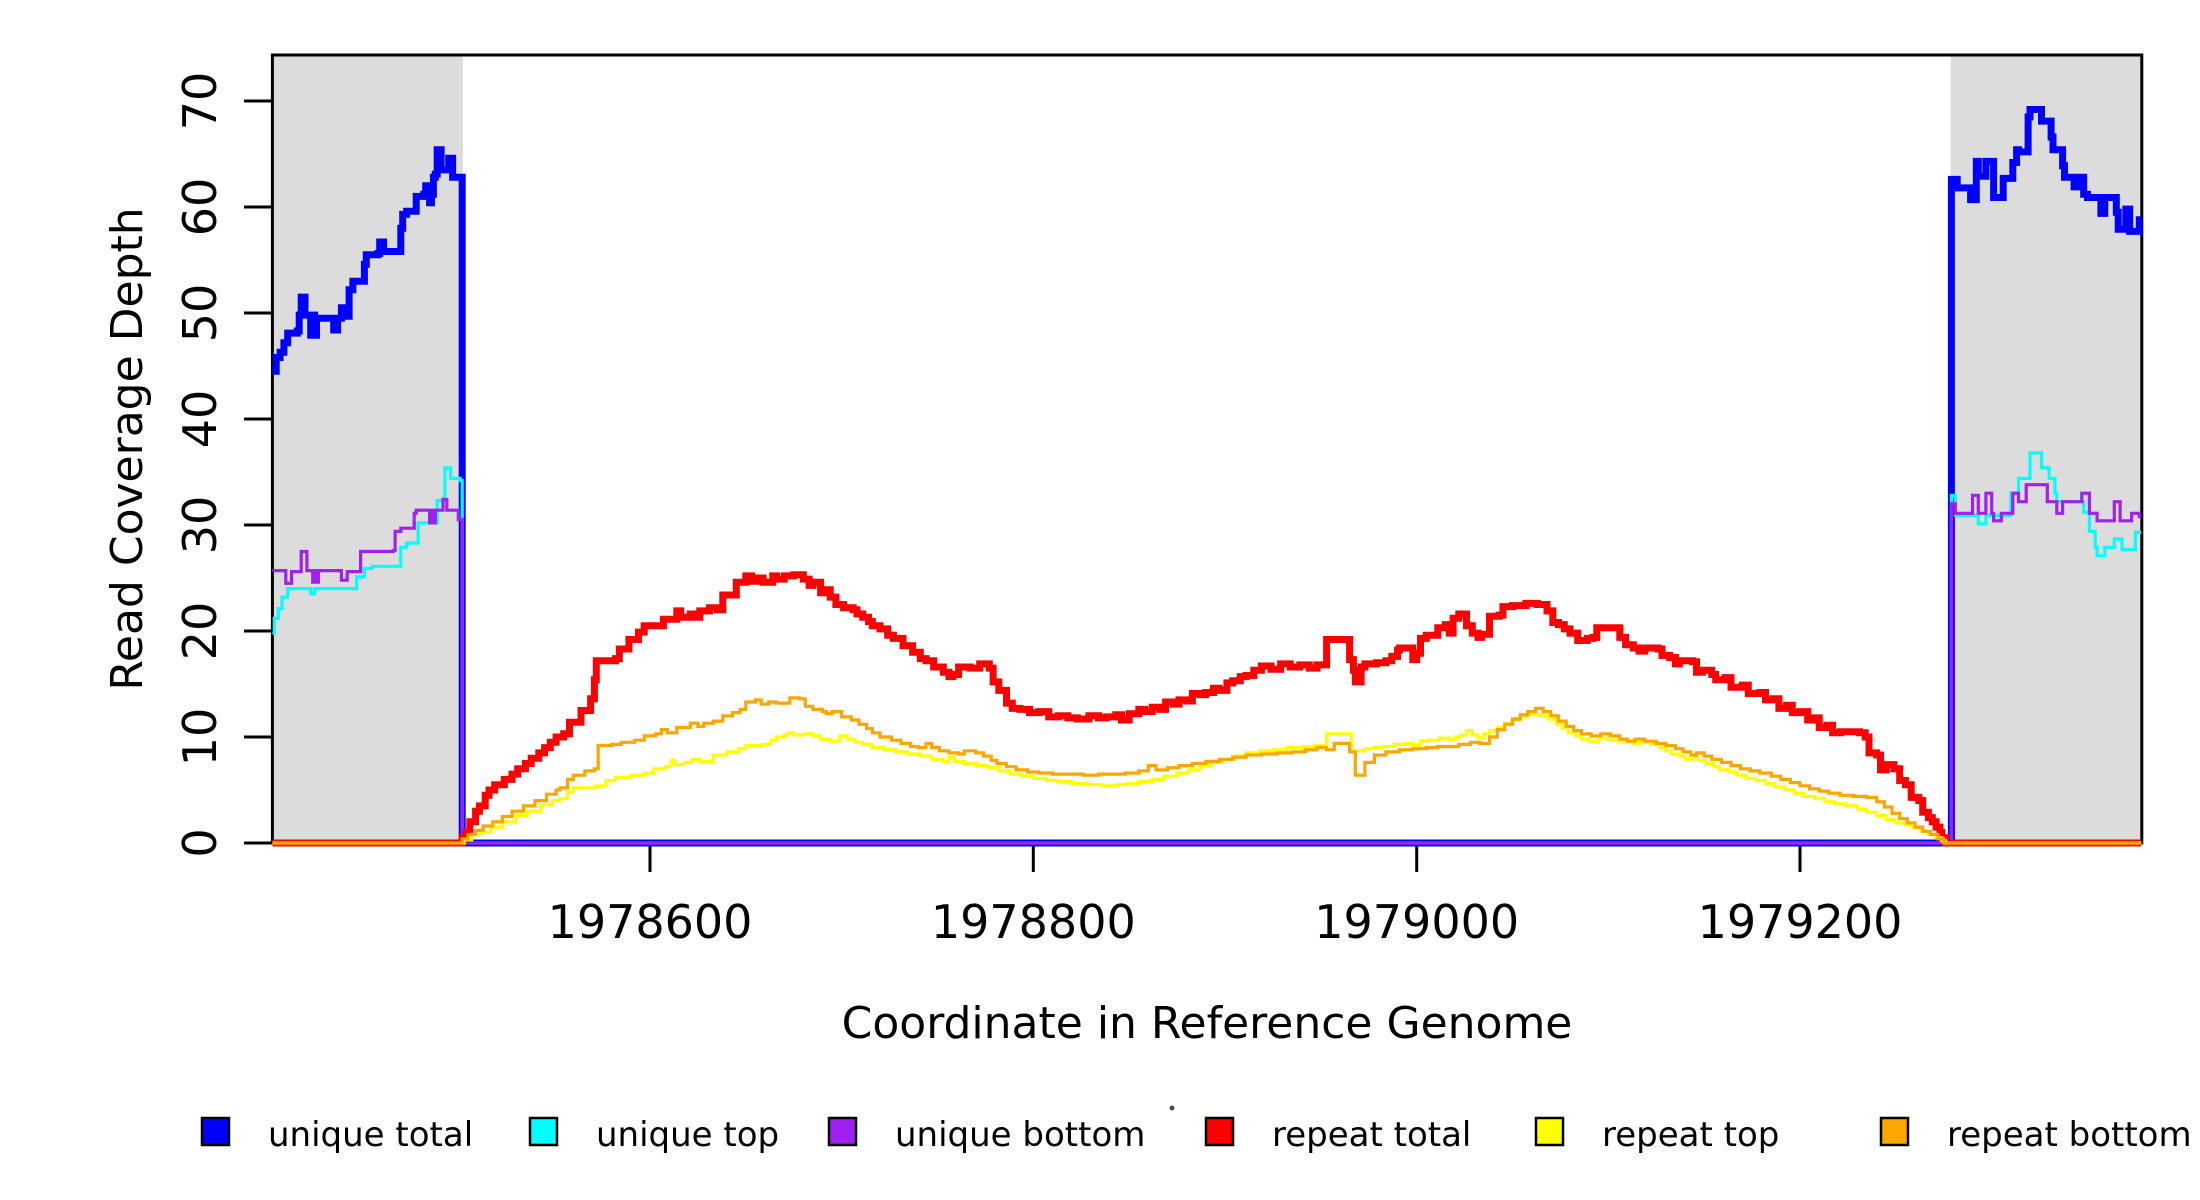  What do you see at coordinates (1219, 1131) in the screenshot?
I see `legend-swatch-repeat-total` at bounding box center [1219, 1131].